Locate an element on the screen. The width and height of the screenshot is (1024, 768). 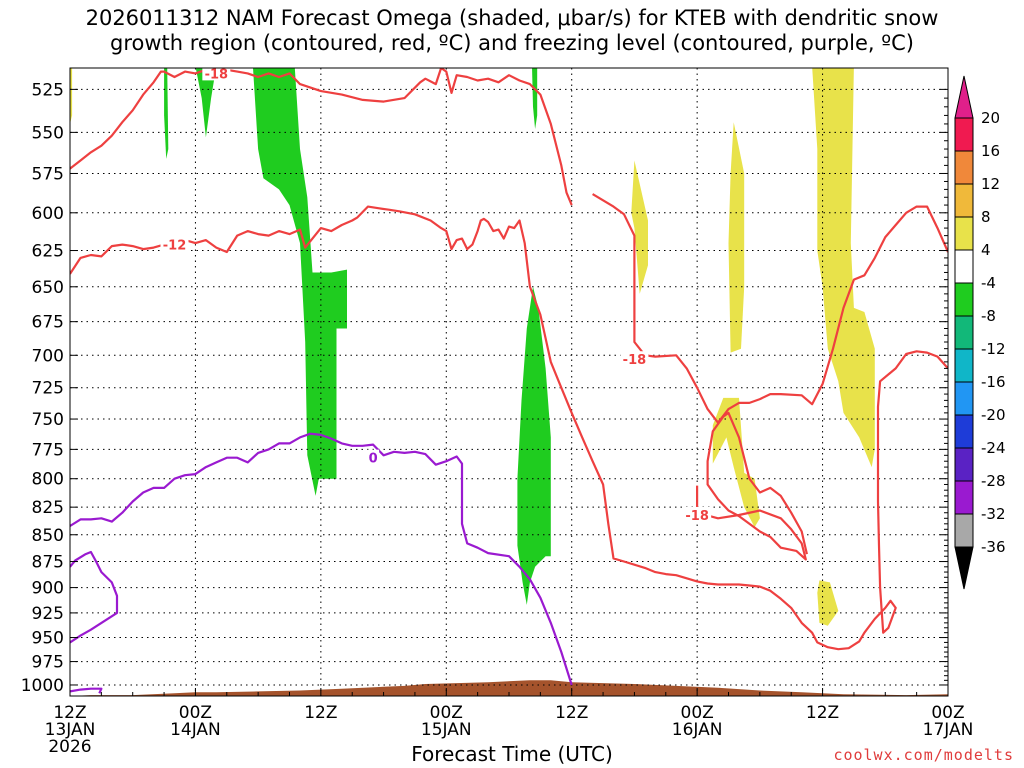
y-tick-label: 825 is located at coordinates (48, 508).